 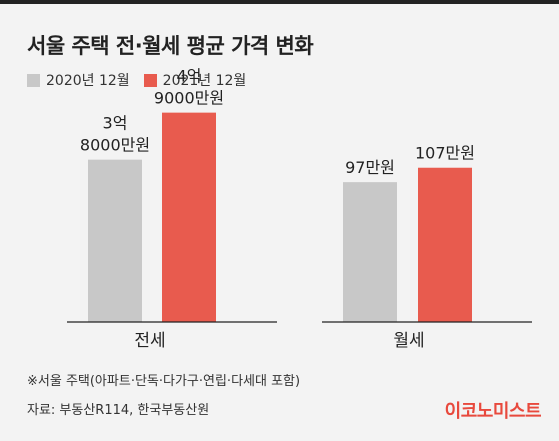 What do you see at coordinates (493, 411) in the screenshot?
I see `brand-logo-text: 이코노미스트` at bounding box center [493, 411].